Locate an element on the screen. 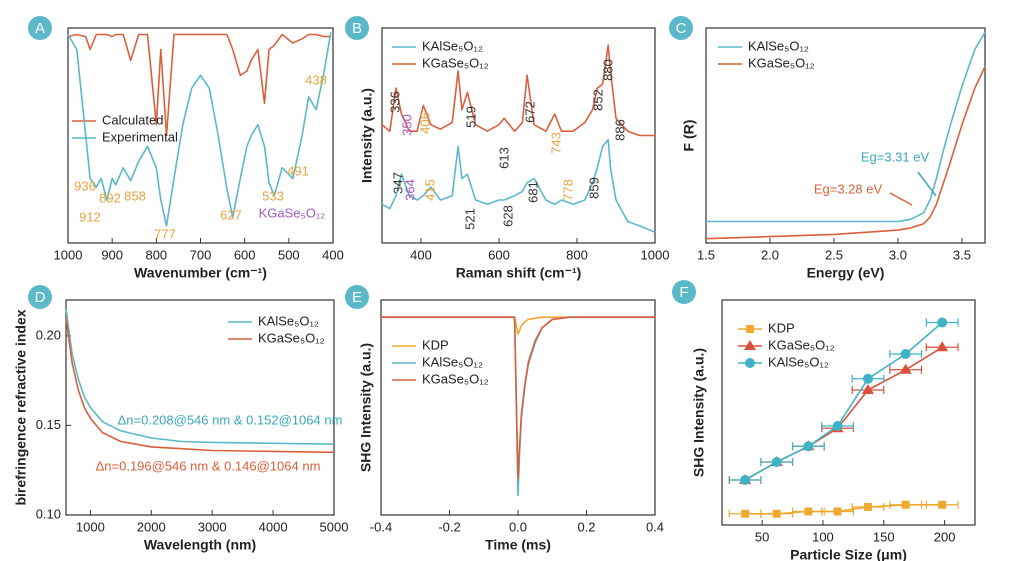  x-tick-label: 900 is located at coordinates (112, 254).